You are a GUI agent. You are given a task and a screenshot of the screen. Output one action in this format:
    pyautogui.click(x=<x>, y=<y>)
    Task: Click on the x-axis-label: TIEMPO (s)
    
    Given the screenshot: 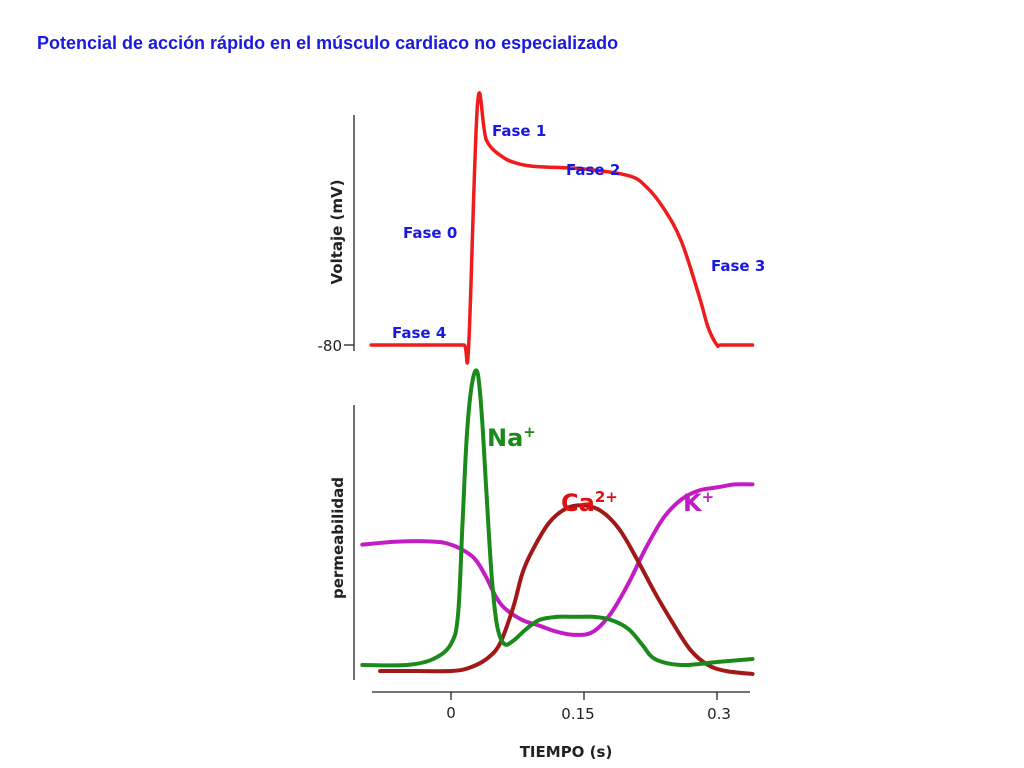 What is the action you would take?
    pyautogui.click(x=566, y=752)
    